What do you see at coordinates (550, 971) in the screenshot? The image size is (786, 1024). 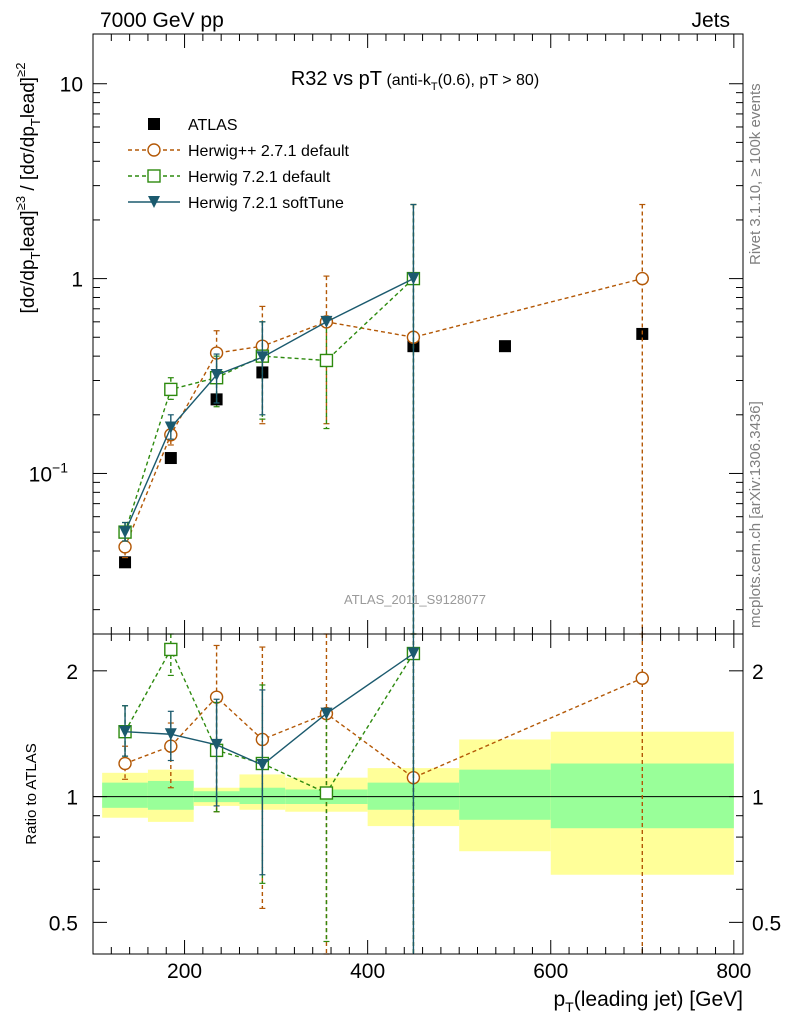 I see `x-tick-label: 600` at bounding box center [550, 971].